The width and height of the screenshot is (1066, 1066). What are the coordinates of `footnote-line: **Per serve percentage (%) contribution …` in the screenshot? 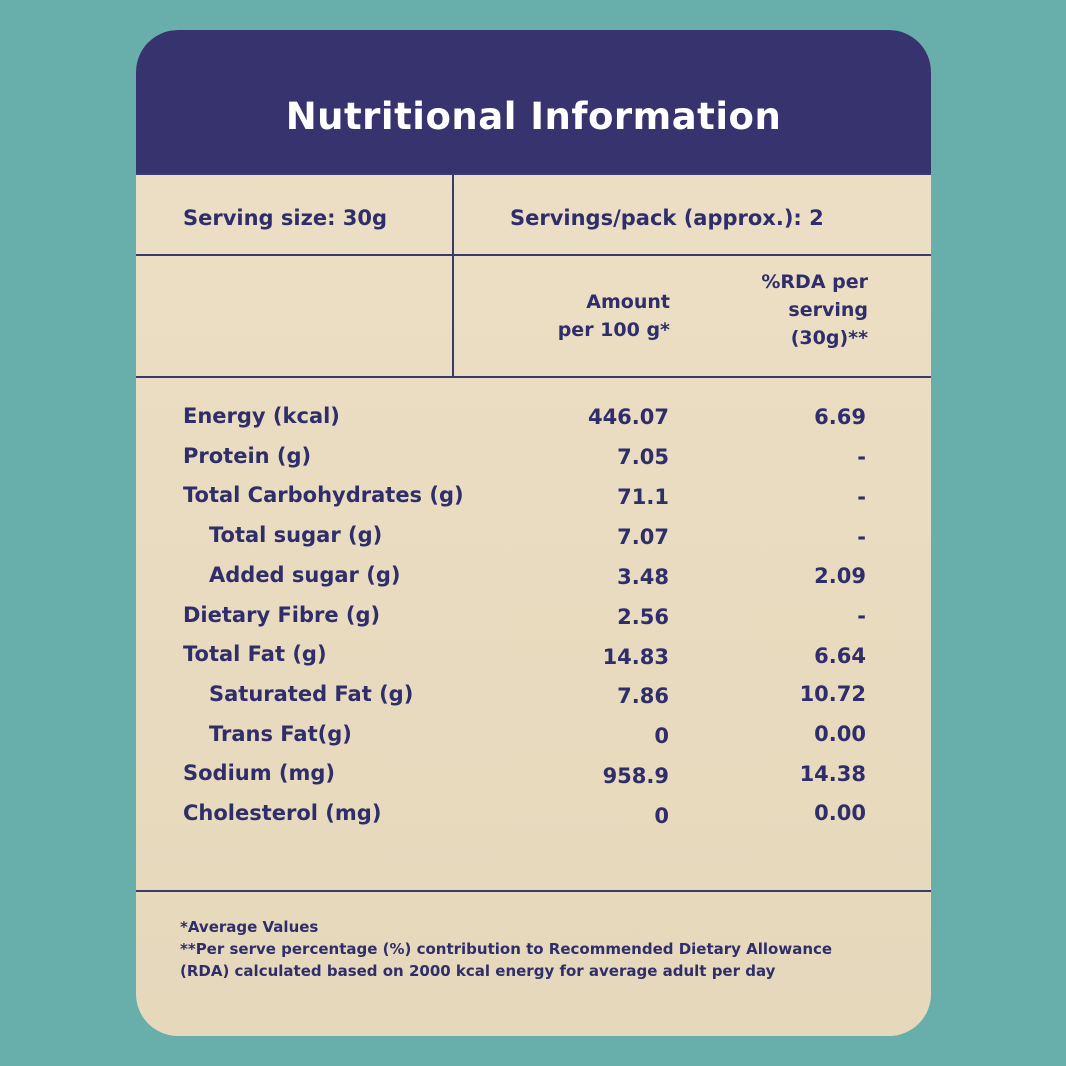 It's located at (506, 949).